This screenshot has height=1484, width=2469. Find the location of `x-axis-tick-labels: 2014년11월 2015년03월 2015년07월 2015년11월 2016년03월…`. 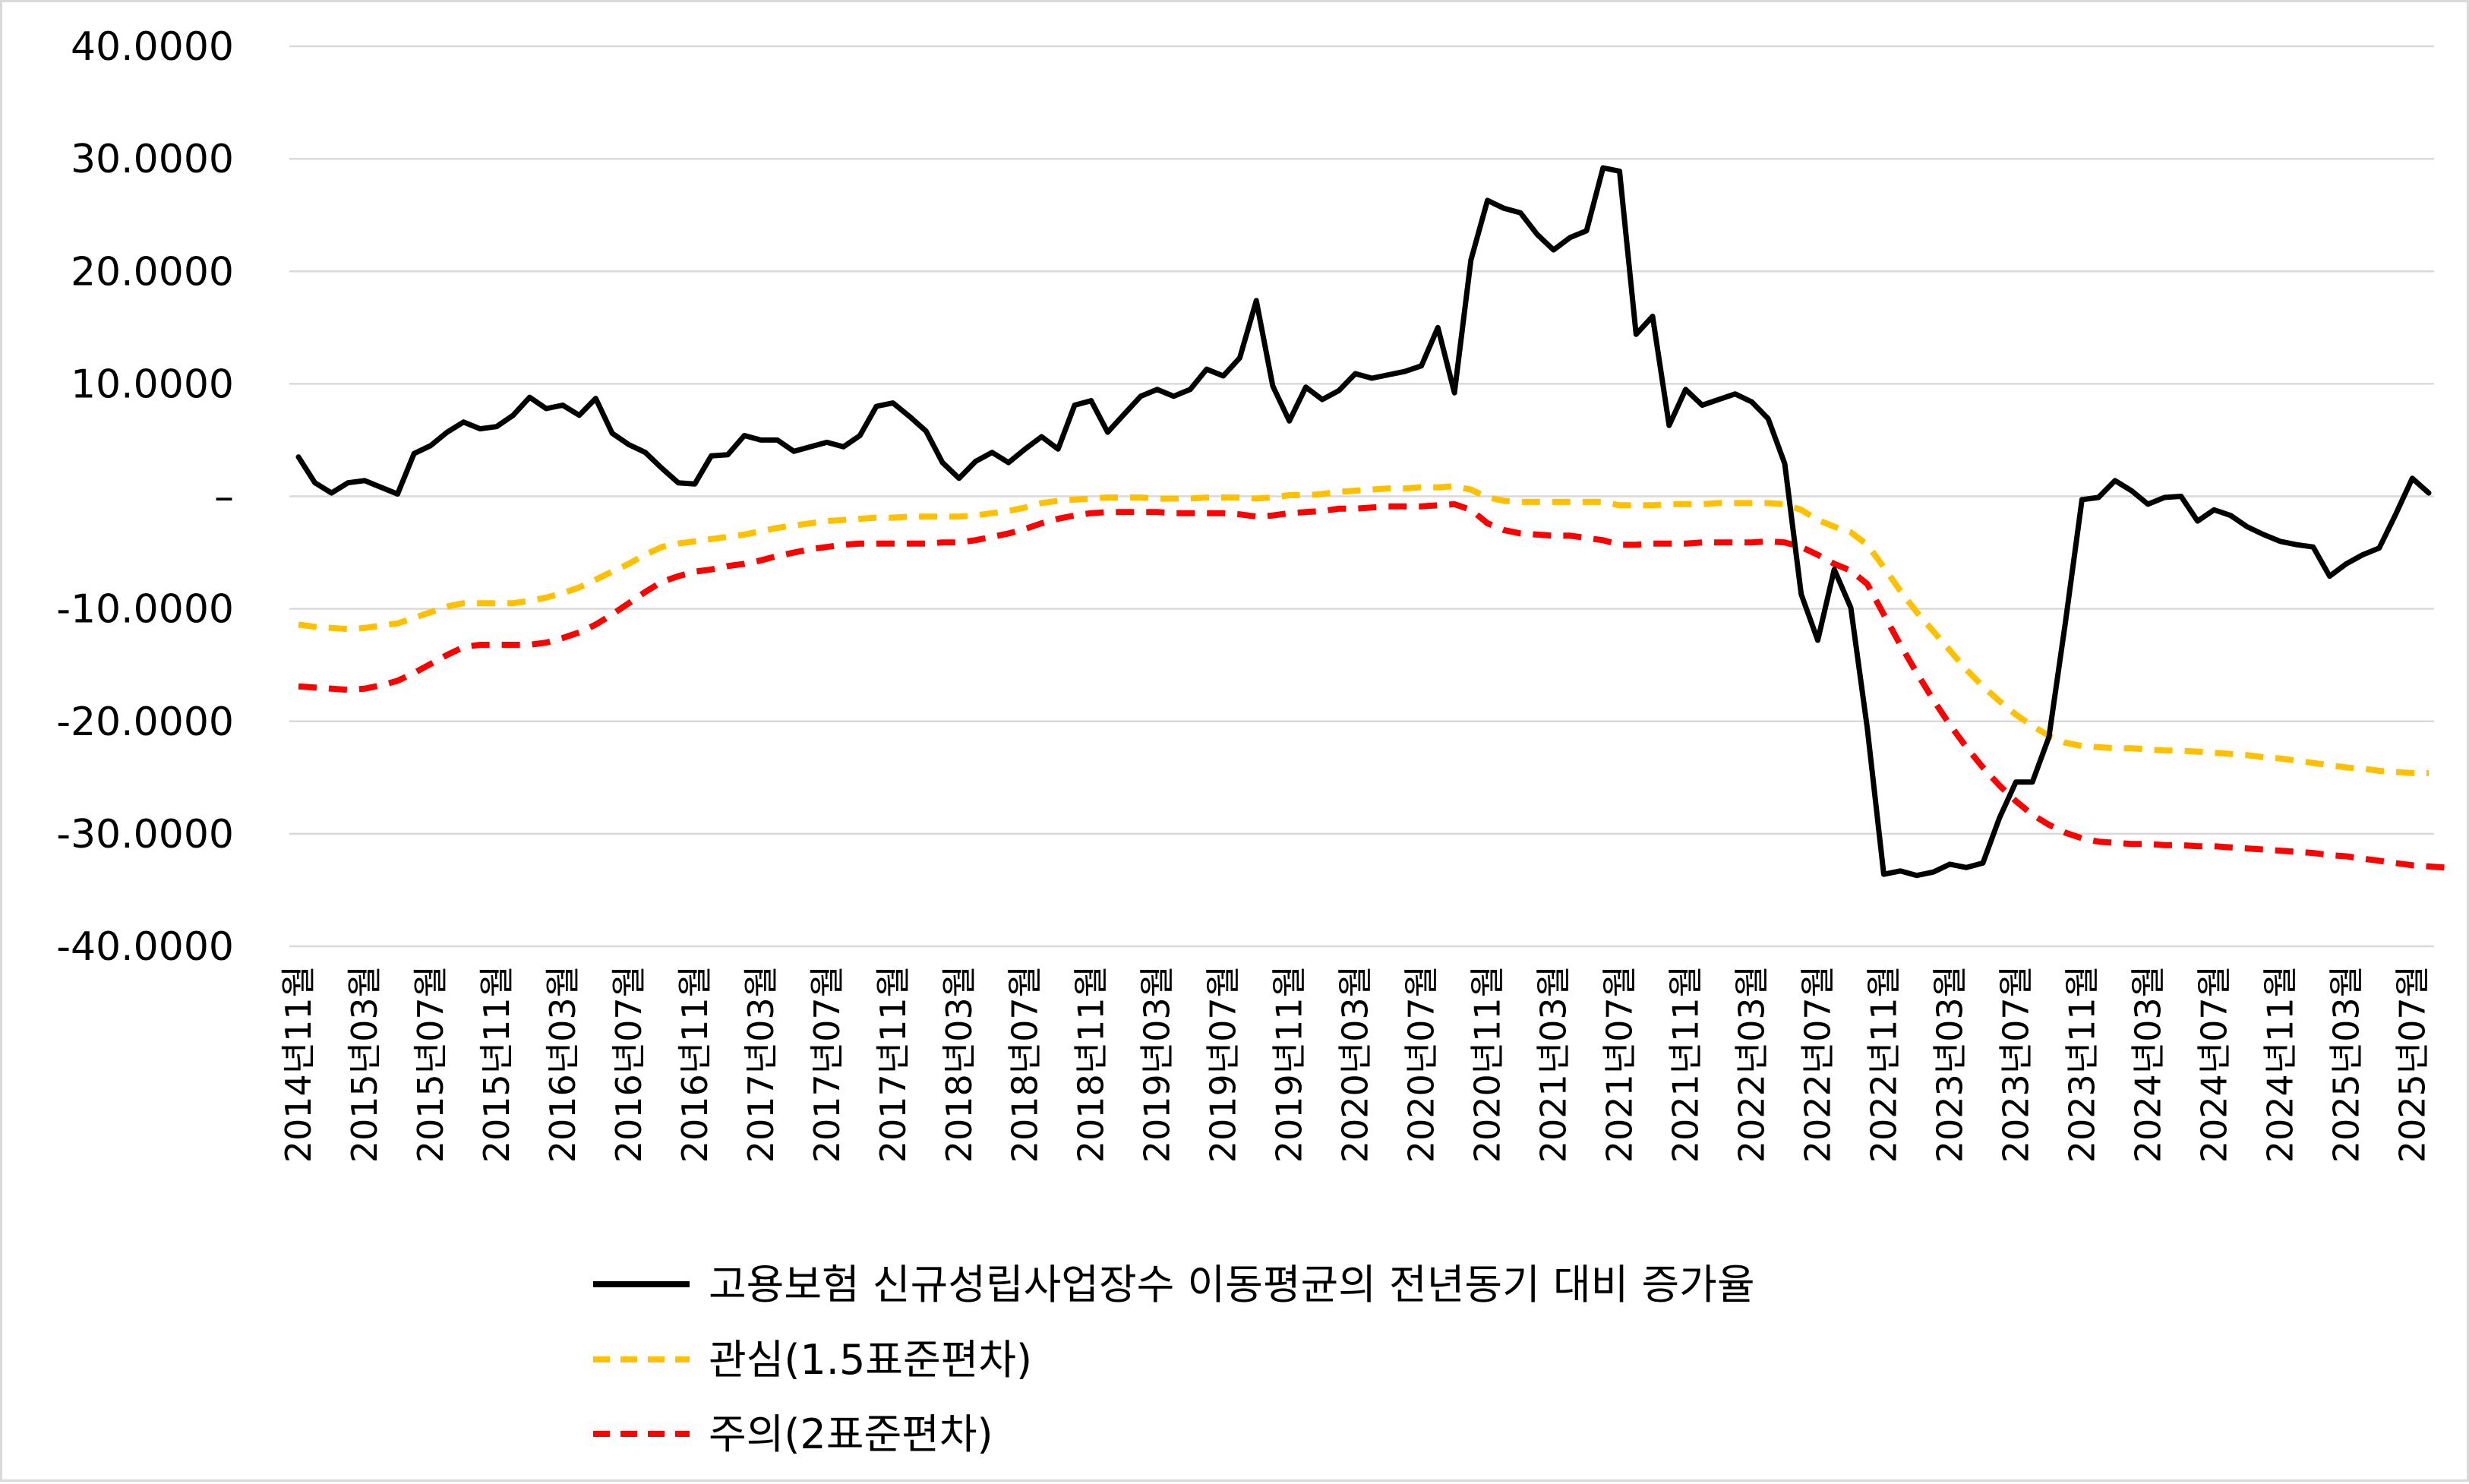

x-axis-tick-labels: 2014년11월 2015년03월 2015년07월 2015년11월 2016년03월… is located at coordinates (1356, 1064).